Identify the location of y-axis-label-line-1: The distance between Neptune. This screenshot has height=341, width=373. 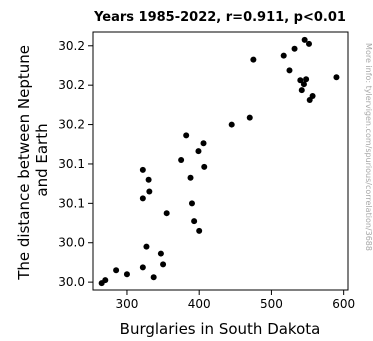
(24, 163).